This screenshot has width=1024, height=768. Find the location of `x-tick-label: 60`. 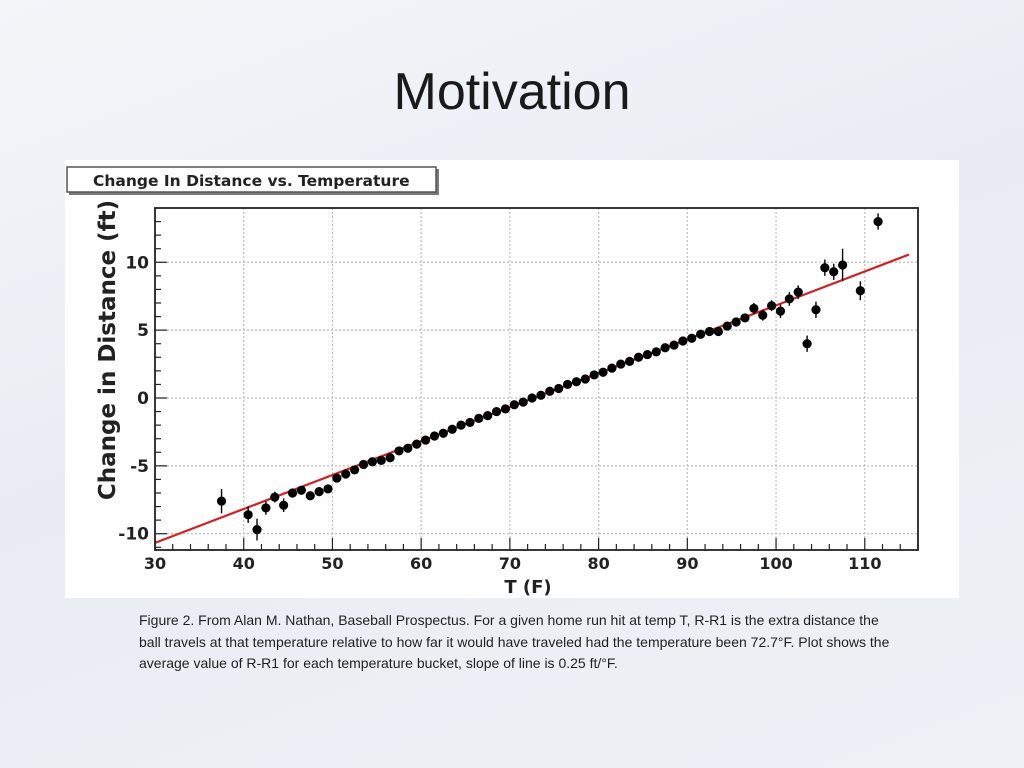

x-tick-label: 60 is located at coordinates (421, 563).